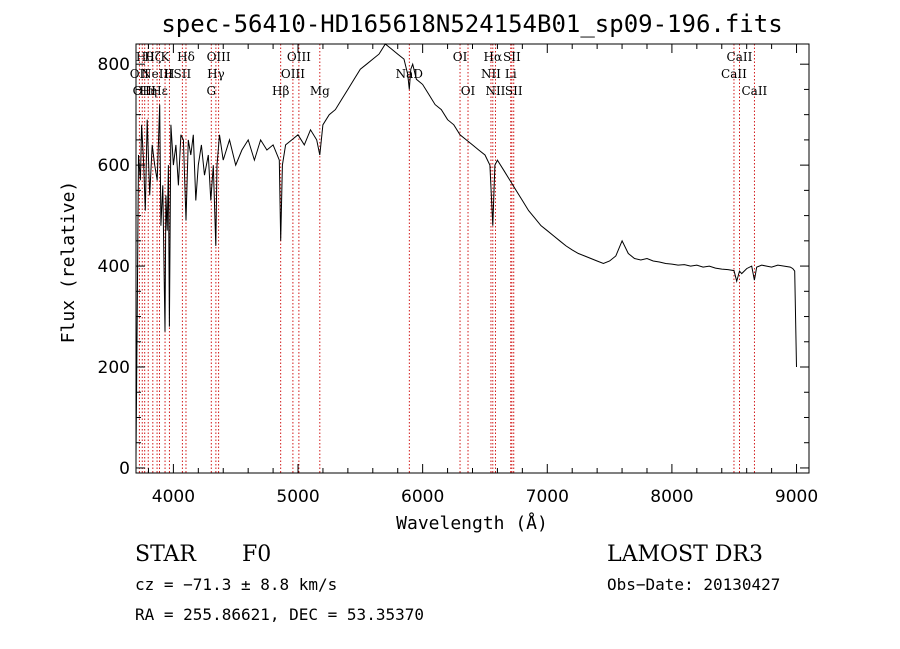 The image size is (900, 649). Describe the element at coordinates (472, 523) in the screenshot. I see `x-axis-label: Wavelength (Å)` at that location.